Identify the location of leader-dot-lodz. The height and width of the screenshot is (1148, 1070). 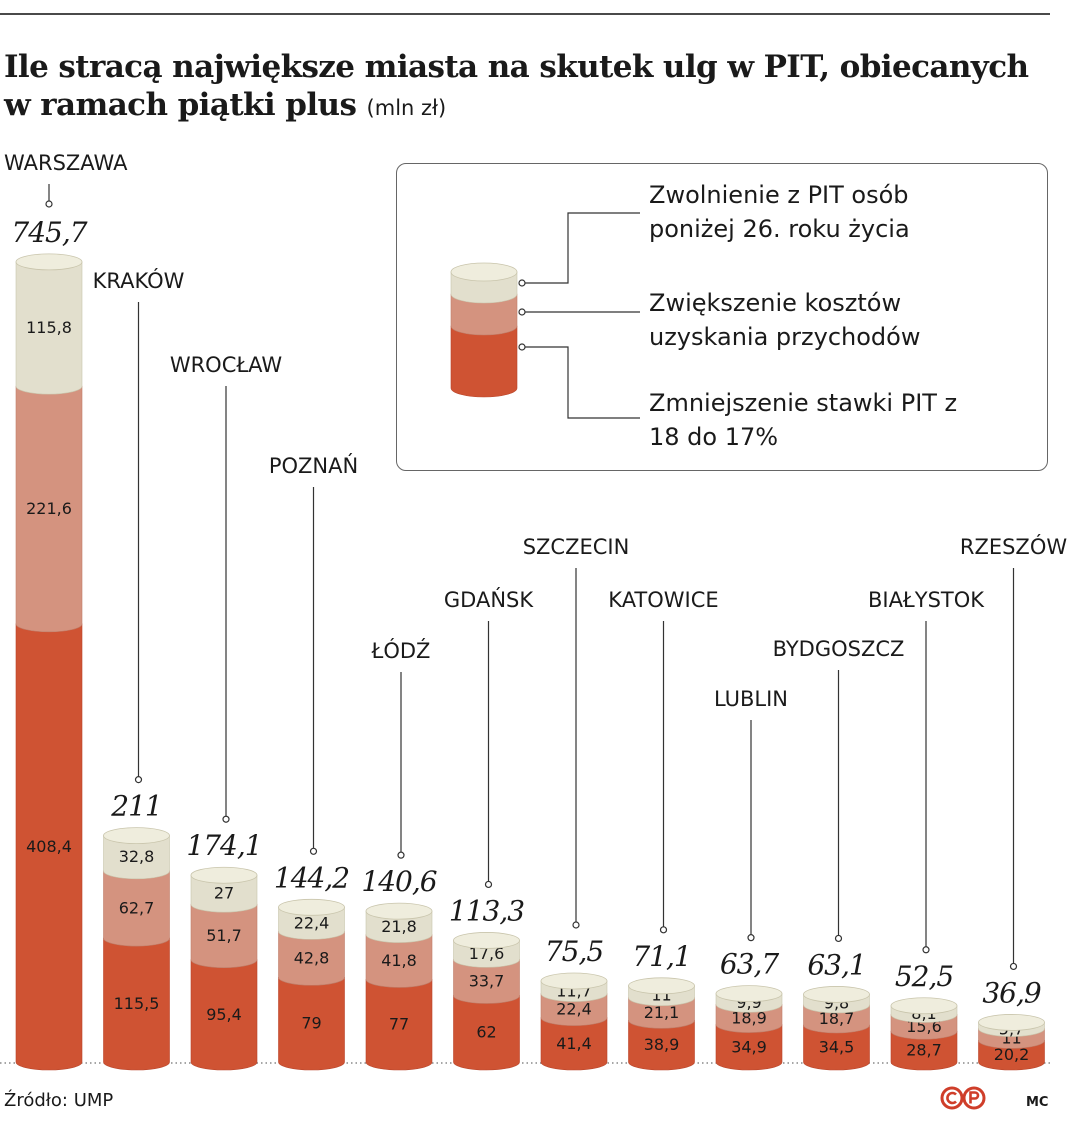
(401, 855).